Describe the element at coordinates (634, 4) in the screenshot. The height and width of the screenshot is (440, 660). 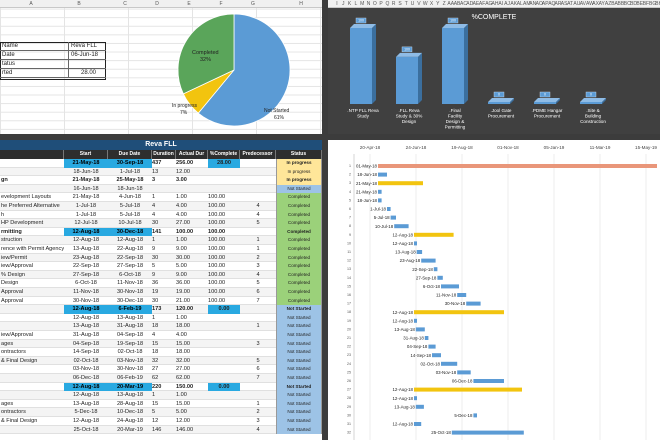
I see `column-header-bd: BD` at that location.